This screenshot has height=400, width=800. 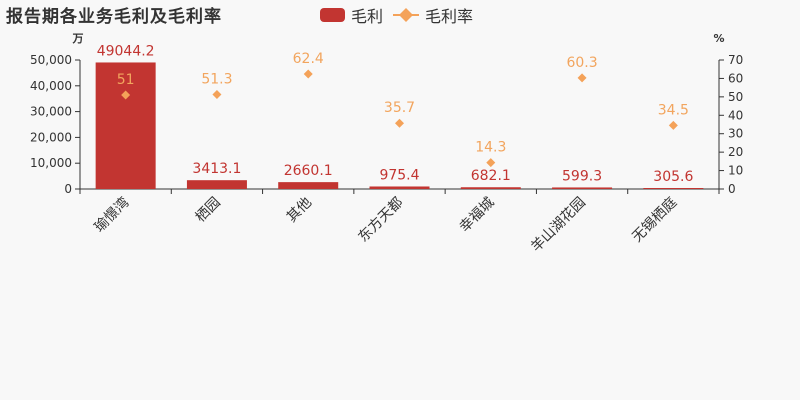 I want to click on bar-value-label: 2660.1, so click(x=308, y=171).